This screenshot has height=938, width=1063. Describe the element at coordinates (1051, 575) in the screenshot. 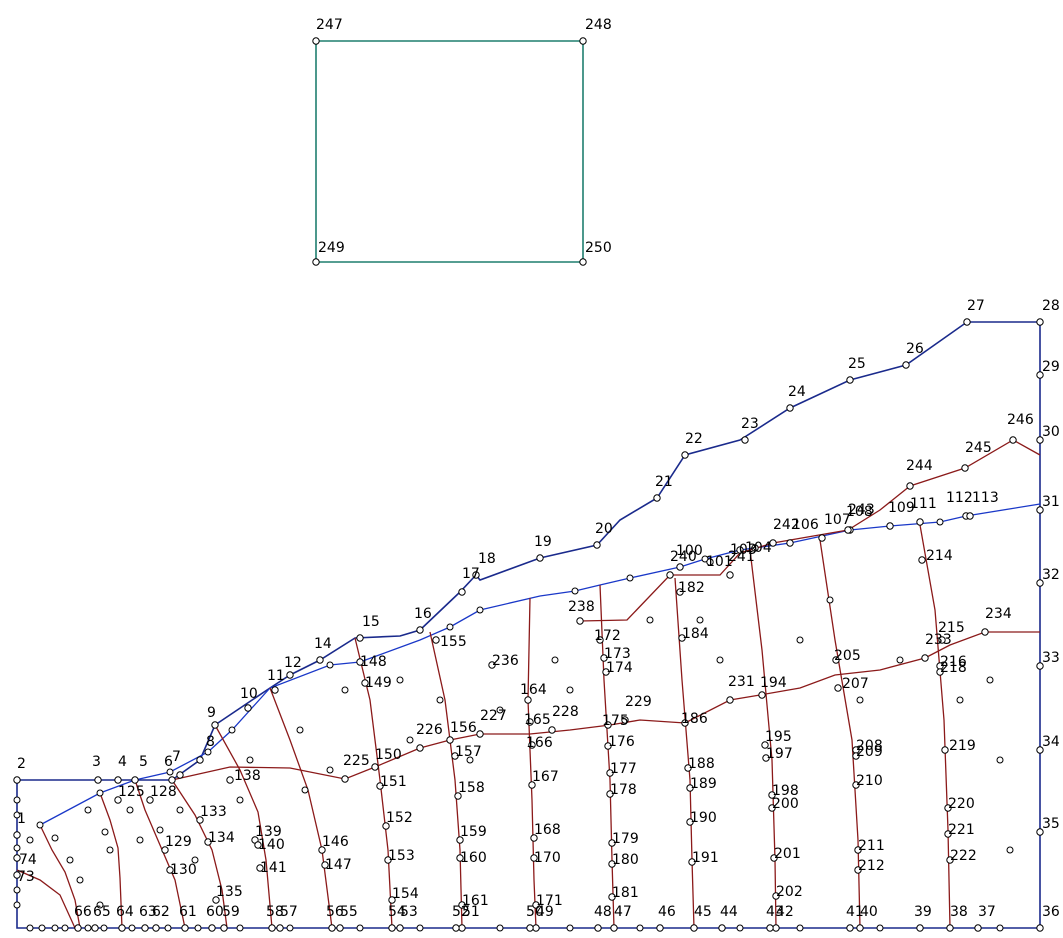

I see `node-label-32: 32` at that location.